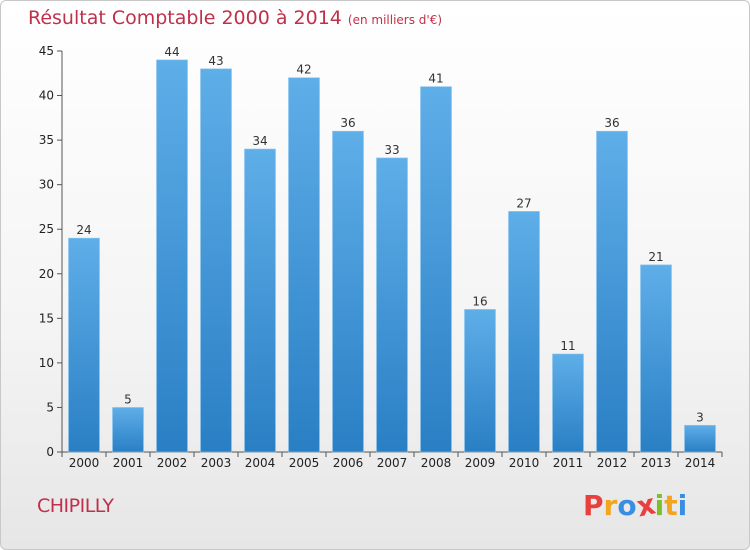 The width and height of the screenshot is (750, 550). I want to click on x-tick-label-2012: 2012, so click(612, 463).